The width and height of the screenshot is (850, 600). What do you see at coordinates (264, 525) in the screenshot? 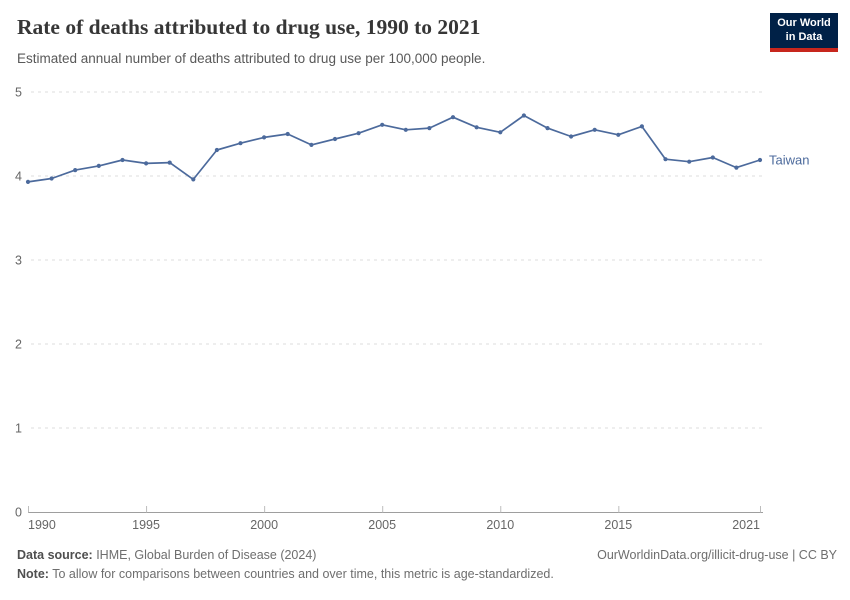
I see `x-tick-label: 2000` at bounding box center [264, 525].